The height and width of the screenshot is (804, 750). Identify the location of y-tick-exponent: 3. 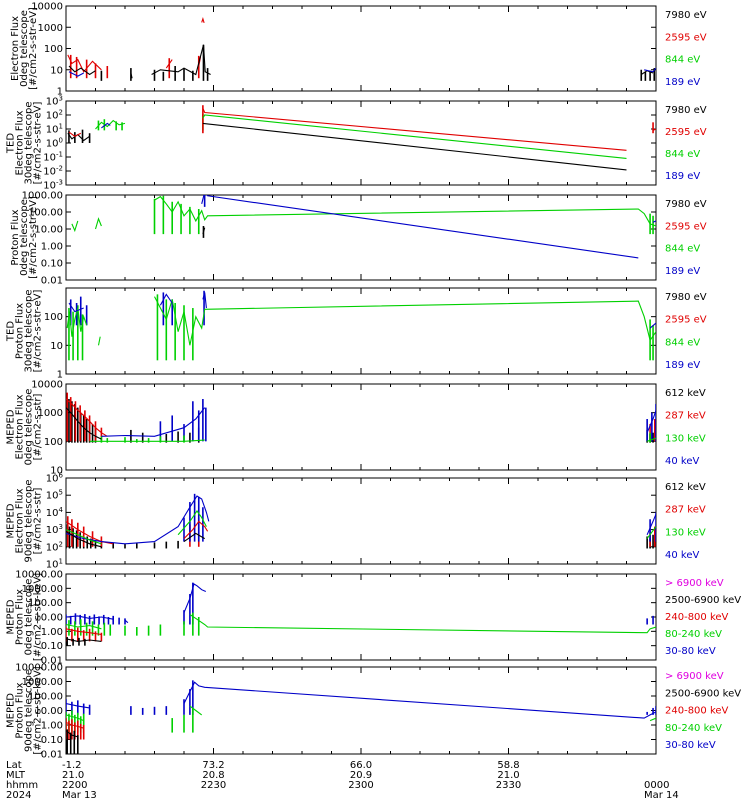
(61, 99).